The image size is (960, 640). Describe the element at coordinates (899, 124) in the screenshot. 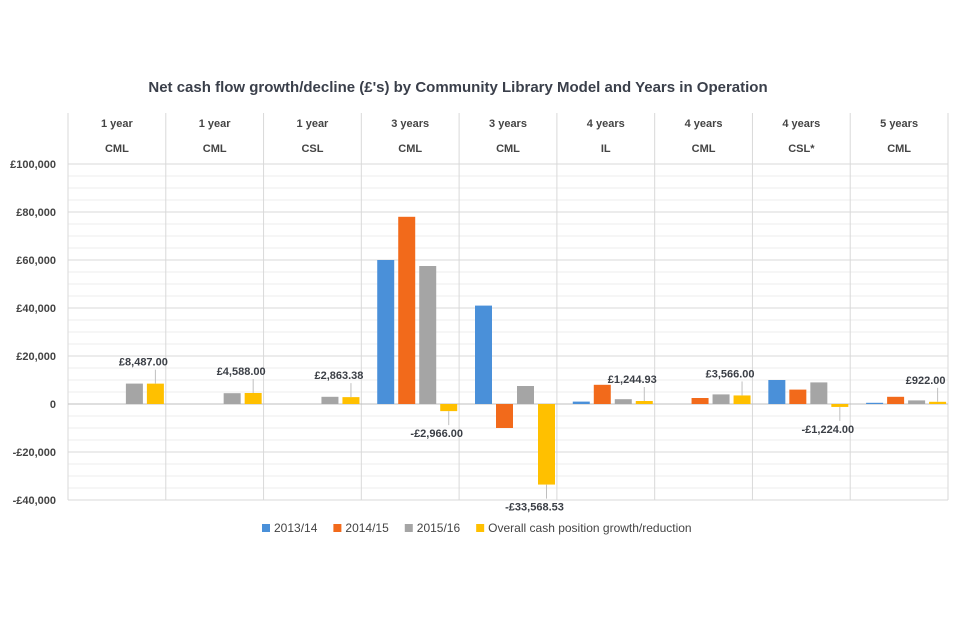

I see `category-years-label: 5 years` at that location.